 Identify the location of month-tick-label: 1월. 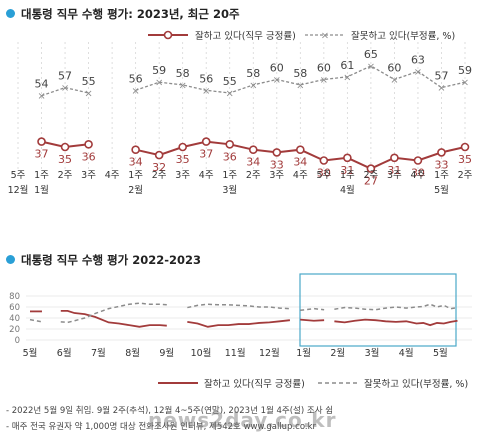
(41, 190).